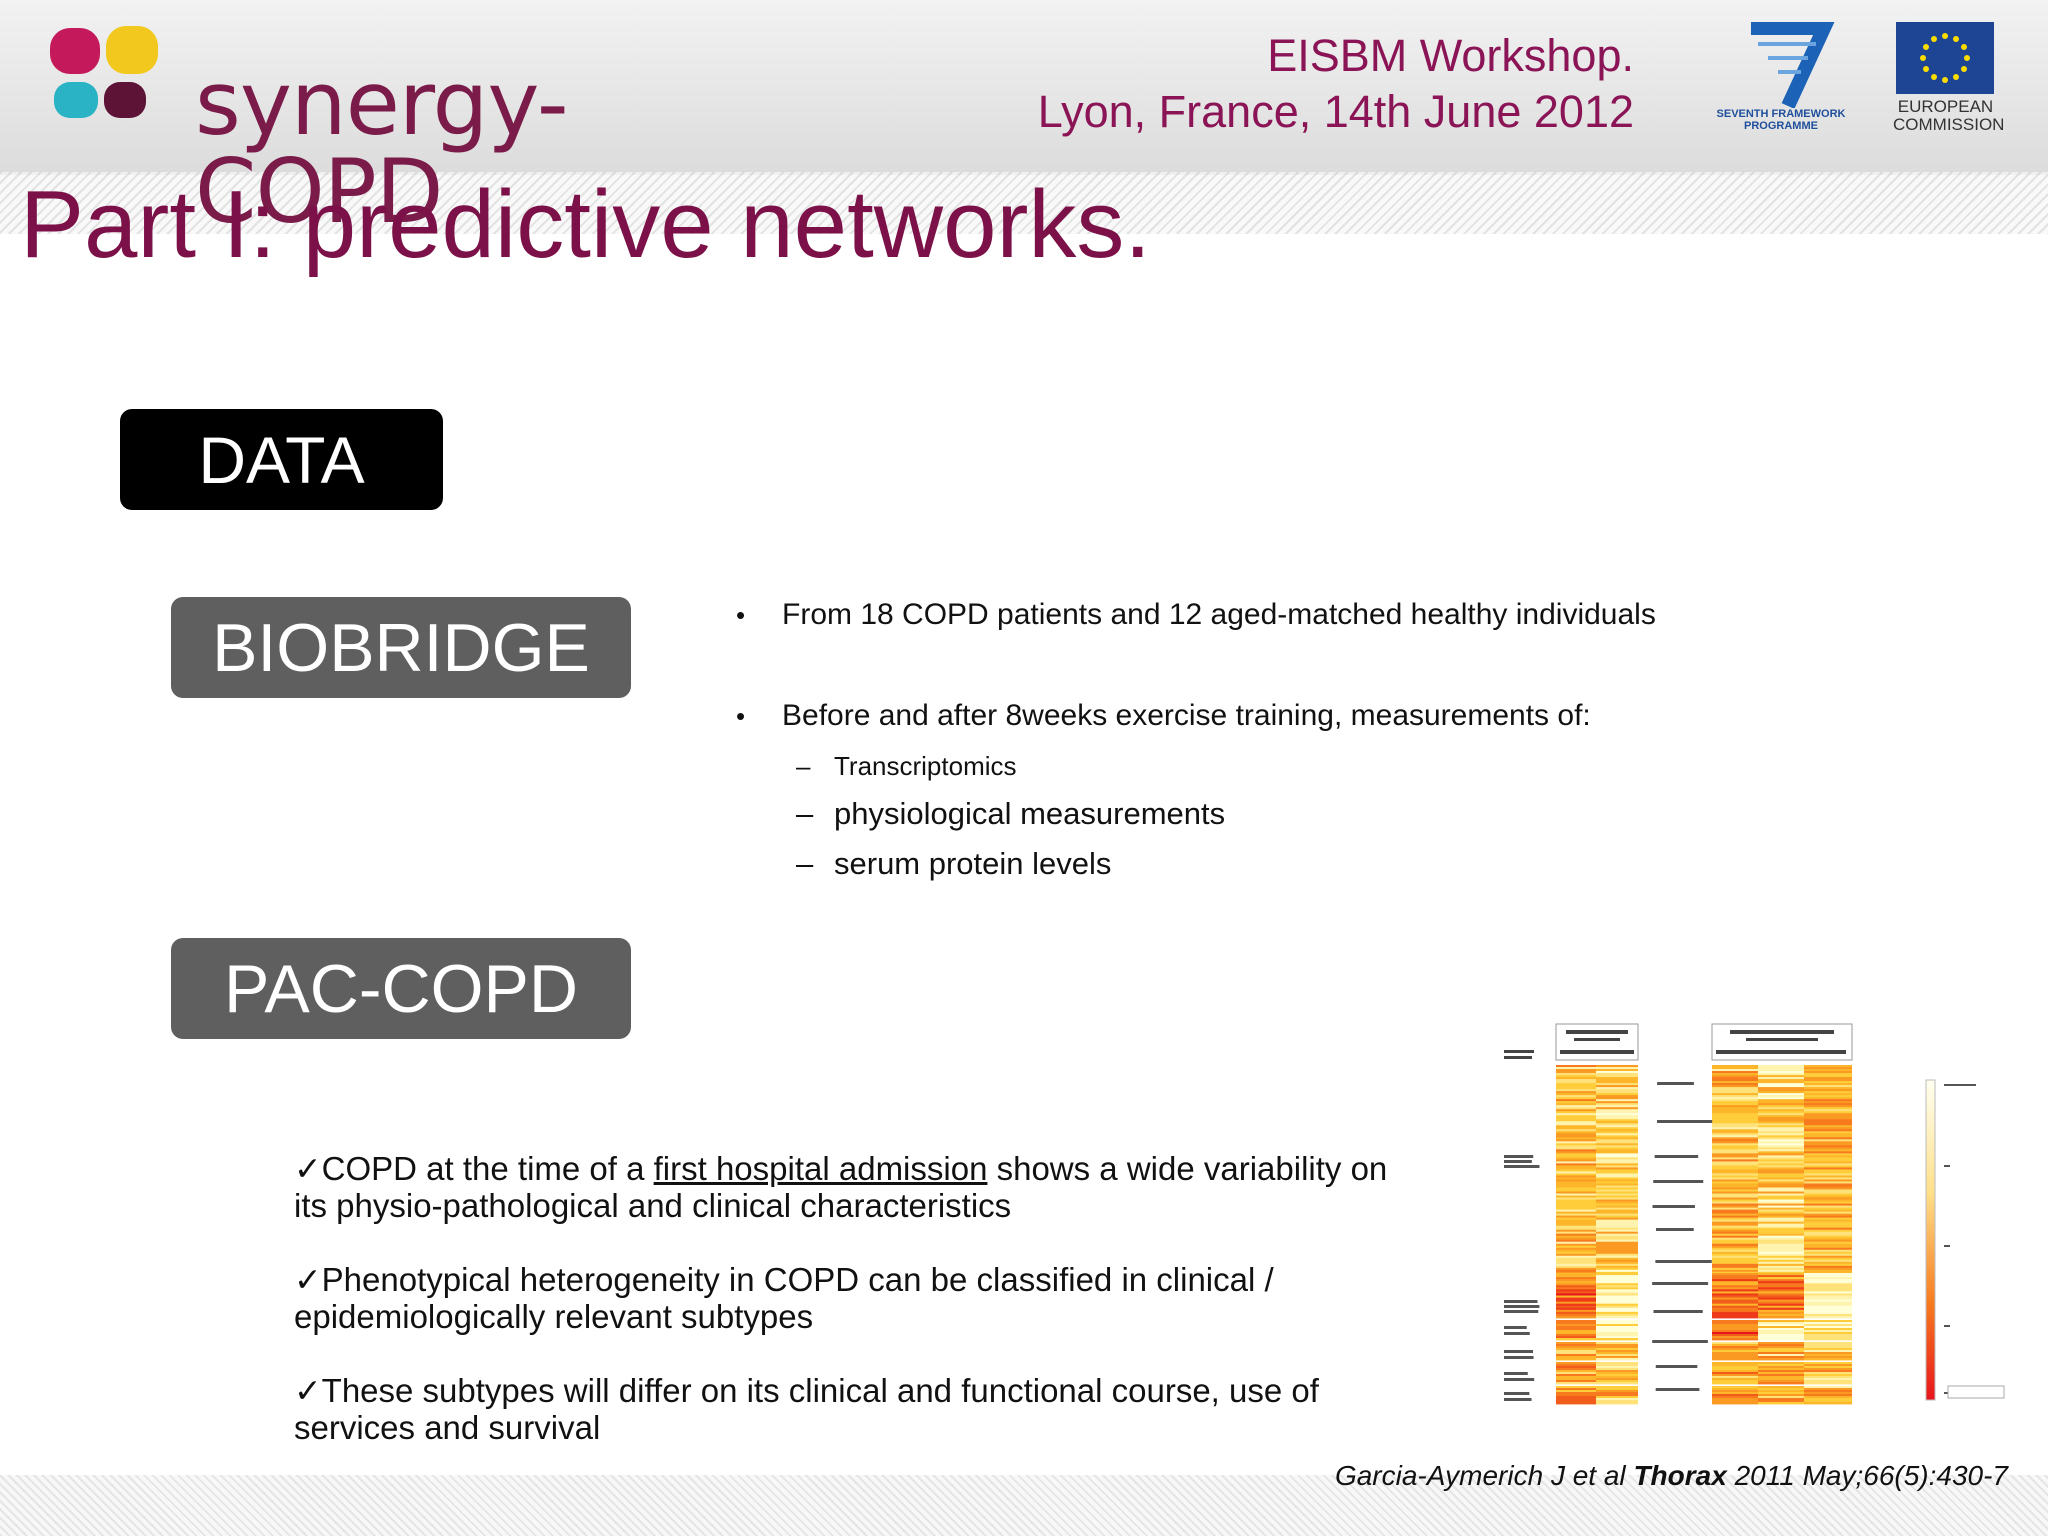 The height and width of the screenshot is (1536, 2048). I want to click on event-name: EISBM Workshop., so click(1450, 55).